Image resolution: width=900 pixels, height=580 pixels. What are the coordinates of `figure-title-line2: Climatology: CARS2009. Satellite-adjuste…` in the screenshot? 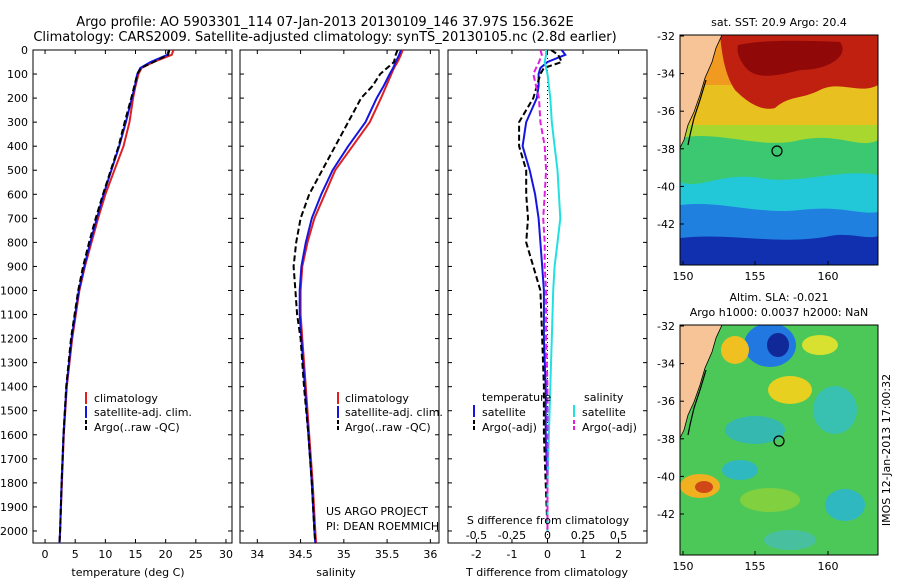 It's located at (325, 37).